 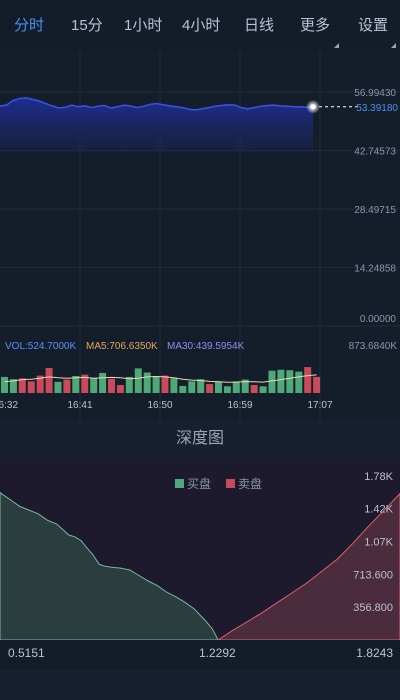 I want to click on vol-legend: VOL:524.7000K, so click(x=40, y=346).